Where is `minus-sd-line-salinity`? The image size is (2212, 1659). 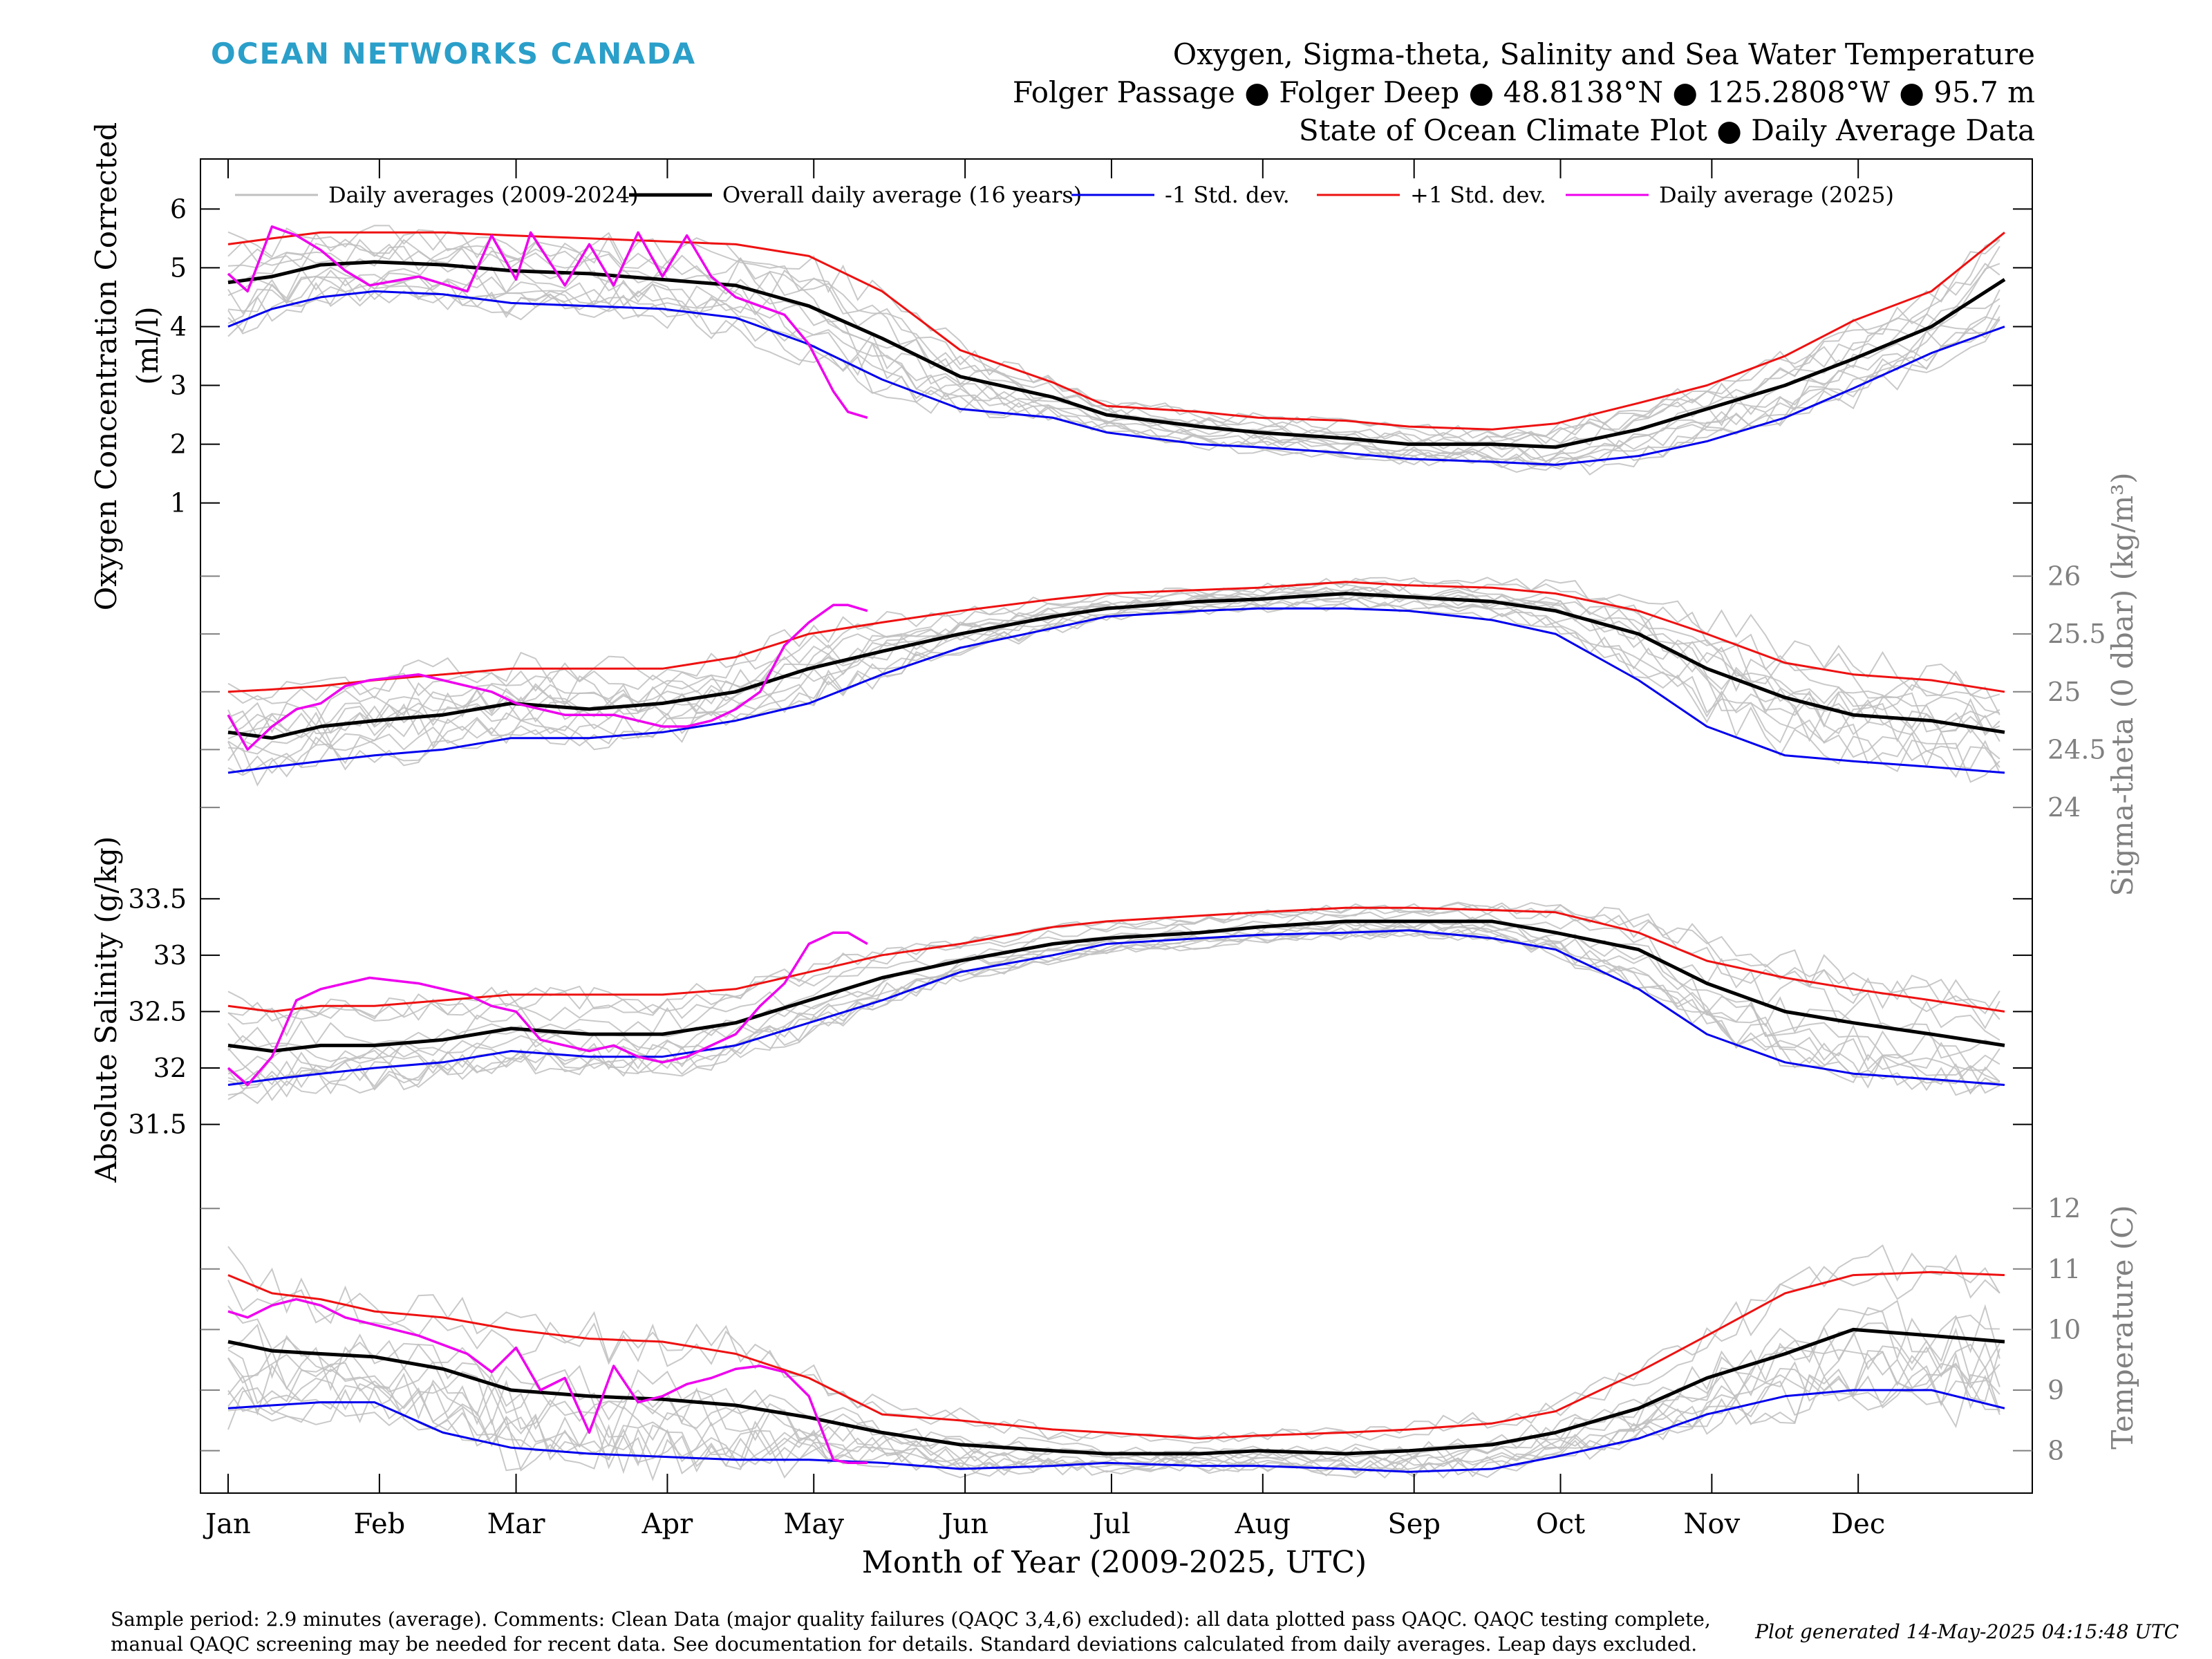 minus-sd-line-salinity is located at coordinates (1116, 1007).